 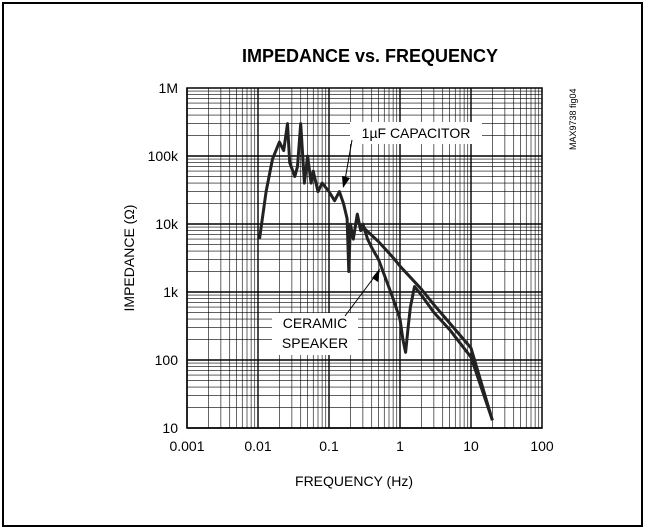 I want to click on speaker-label-box, so click(x=315, y=334).